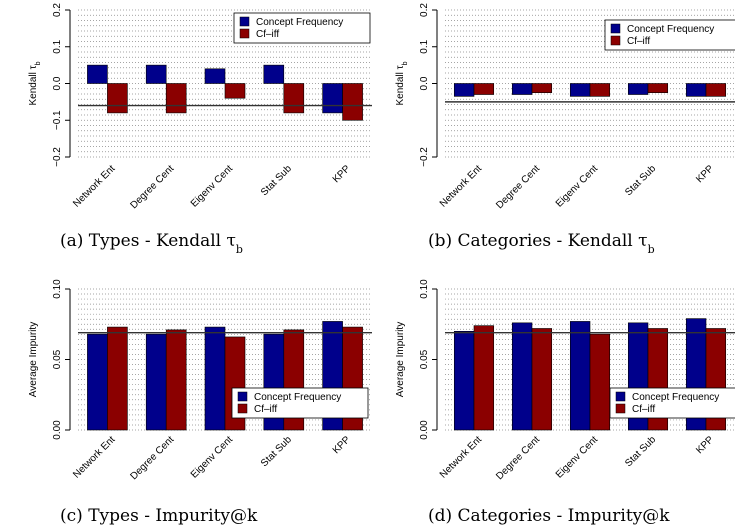 This screenshot has height=531, width=735. Describe the element at coordinates (424, 83) in the screenshot. I see `y-tick-label: 0.0` at that location.